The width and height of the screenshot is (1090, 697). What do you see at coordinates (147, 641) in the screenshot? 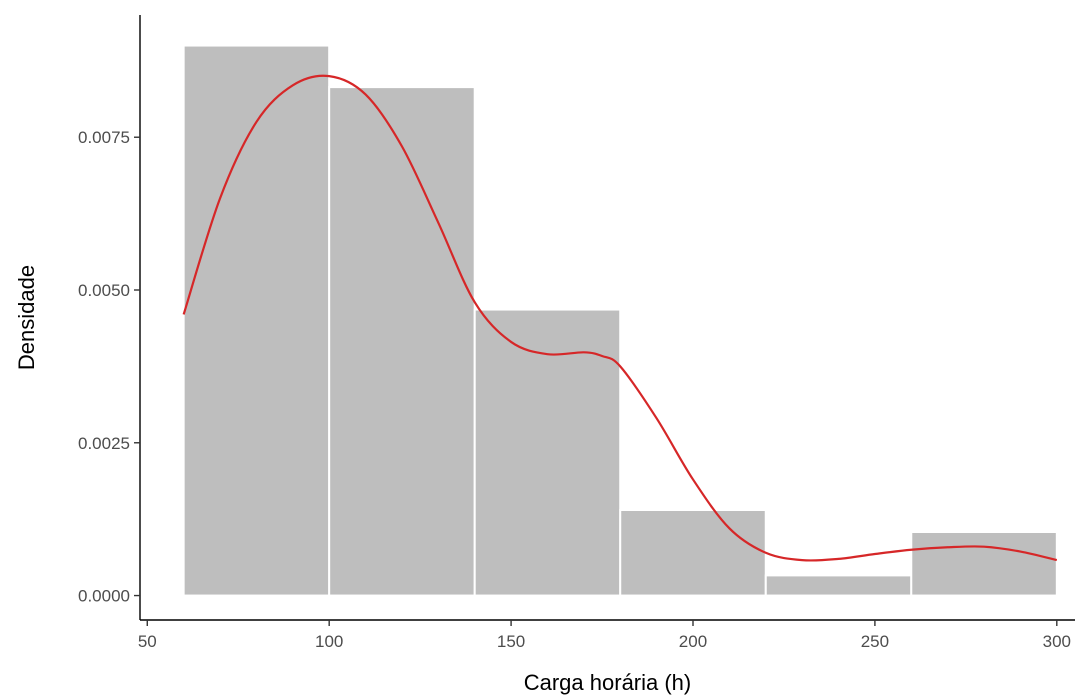
I see `x-tick-label: 50` at bounding box center [147, 641].